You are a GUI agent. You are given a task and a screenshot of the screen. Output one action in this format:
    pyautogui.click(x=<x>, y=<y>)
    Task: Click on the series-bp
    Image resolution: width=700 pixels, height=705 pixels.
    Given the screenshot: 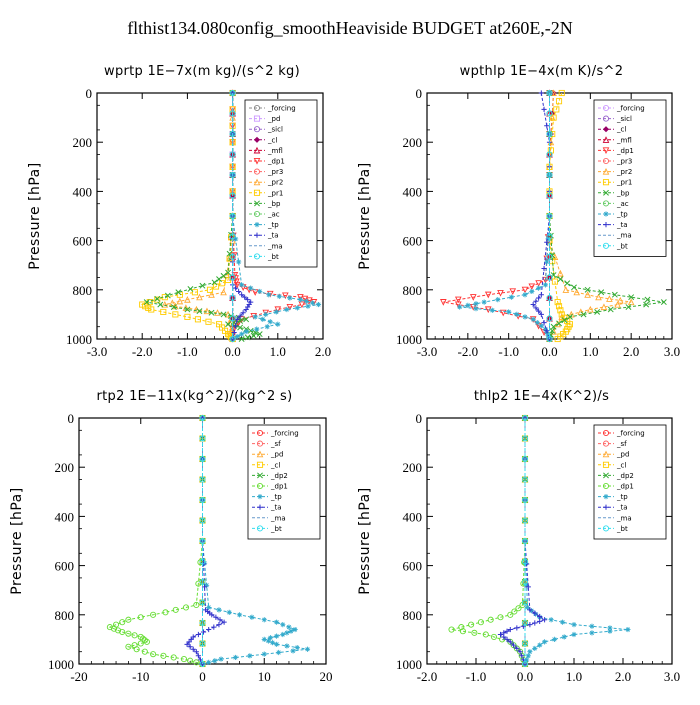 What is the action you would take?
    pyautogui.click(x=203, y=216)
    